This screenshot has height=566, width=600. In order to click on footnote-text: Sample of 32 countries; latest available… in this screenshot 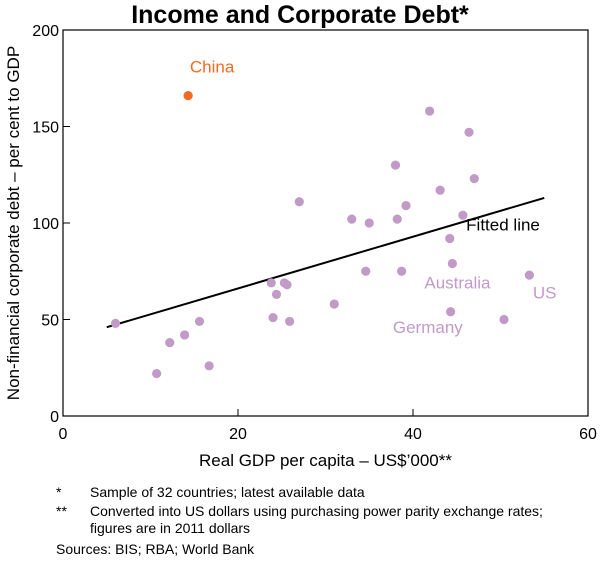, I will do `click(227, 492)`.